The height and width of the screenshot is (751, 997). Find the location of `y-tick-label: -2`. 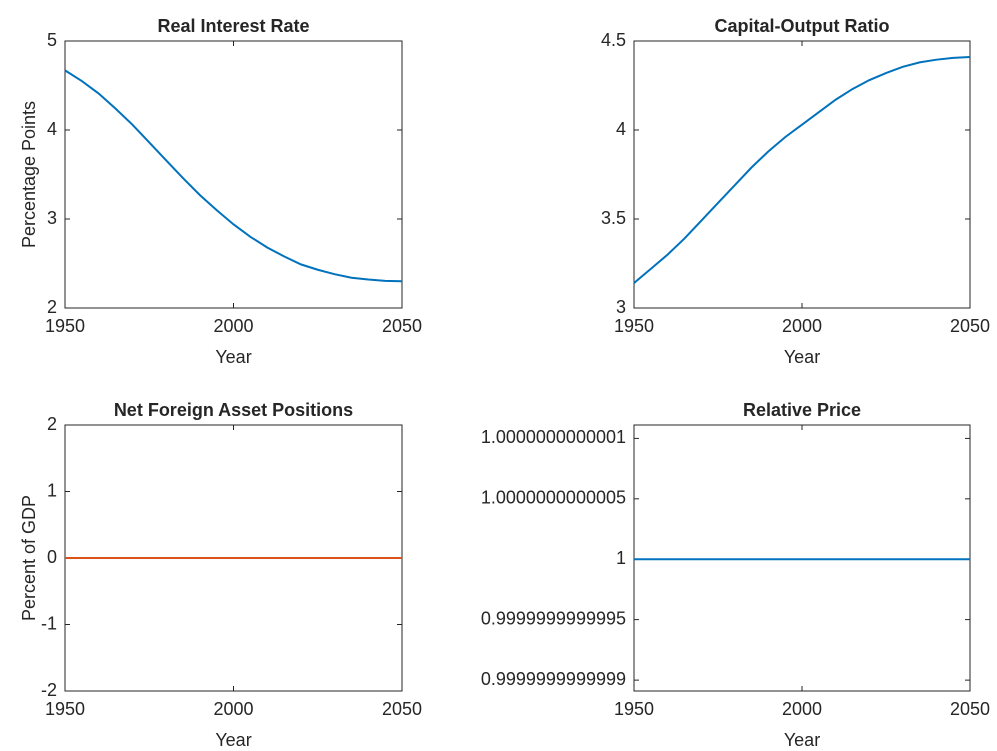

y-tick-label: -2 is located at coordinates (49, 690).